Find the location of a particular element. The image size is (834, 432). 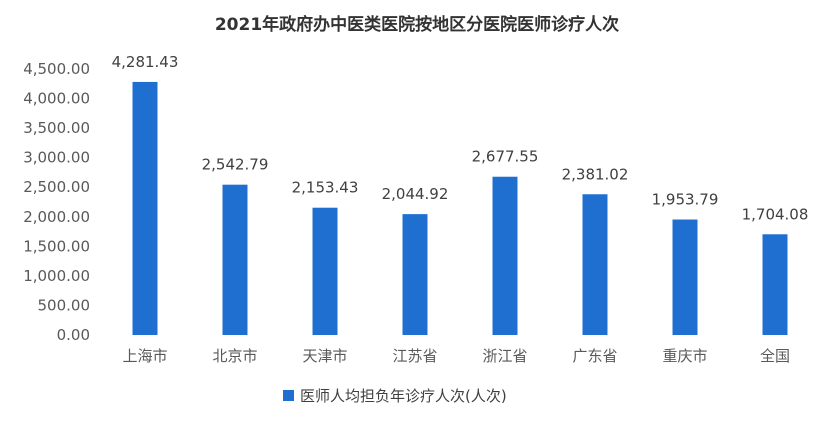

x-tick-label: 天津市 is located at coordinates (324, 356).